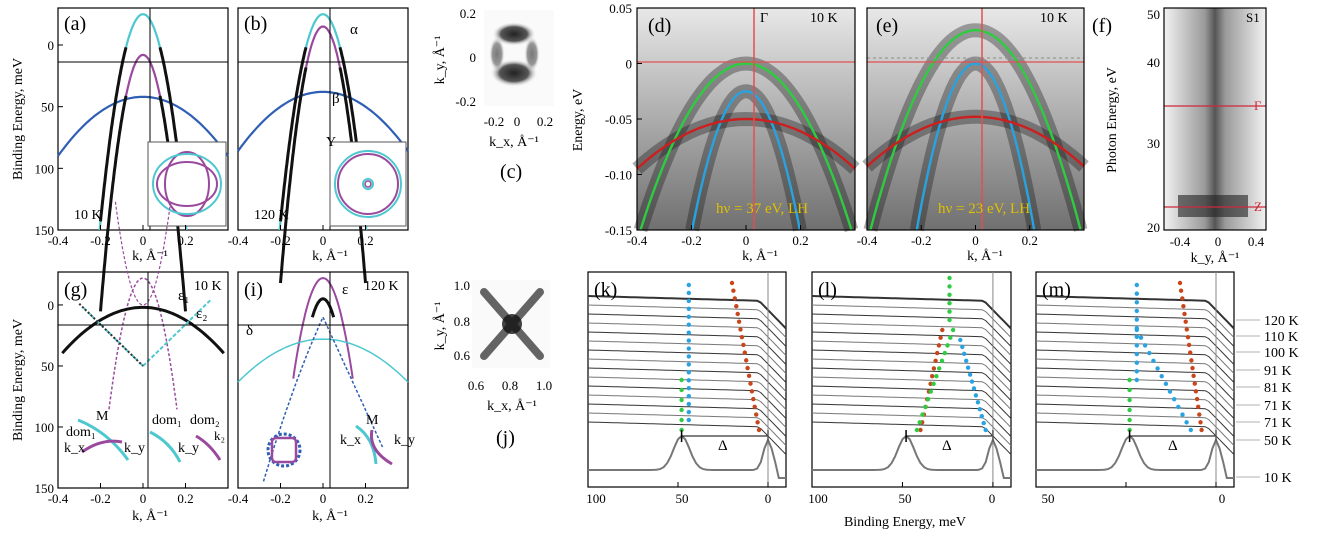 The height and width of the screenshot is (542, 1317). What do you see at coordinates (102, 446) in the screenshot?
I see `dom1-contour-b` at bounding box center [102, 446].